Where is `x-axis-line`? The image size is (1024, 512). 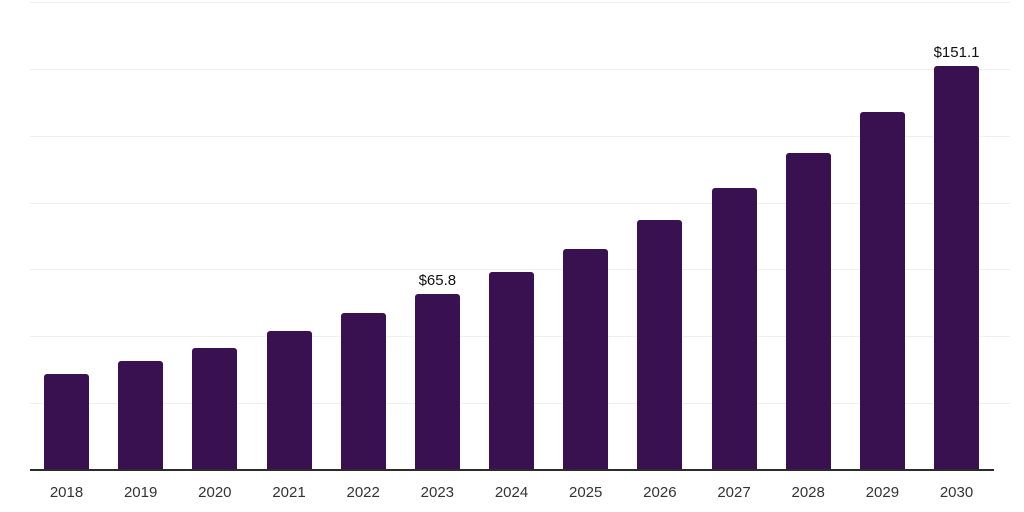 x-axis-line is located at coordinates (512, 470).